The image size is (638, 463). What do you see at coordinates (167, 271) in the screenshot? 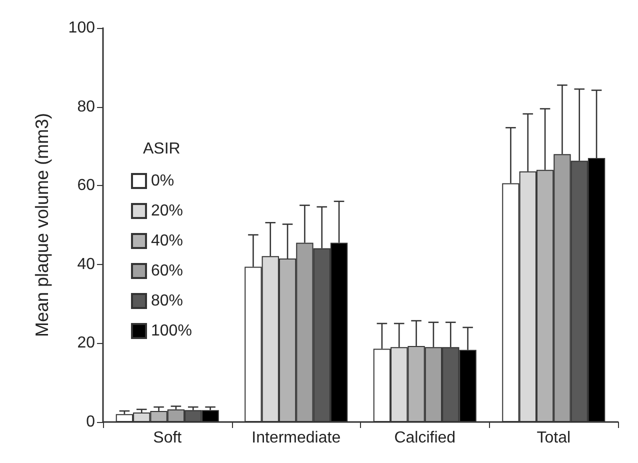
I see `legend-label: 60%` at bounding box center [167, 271].